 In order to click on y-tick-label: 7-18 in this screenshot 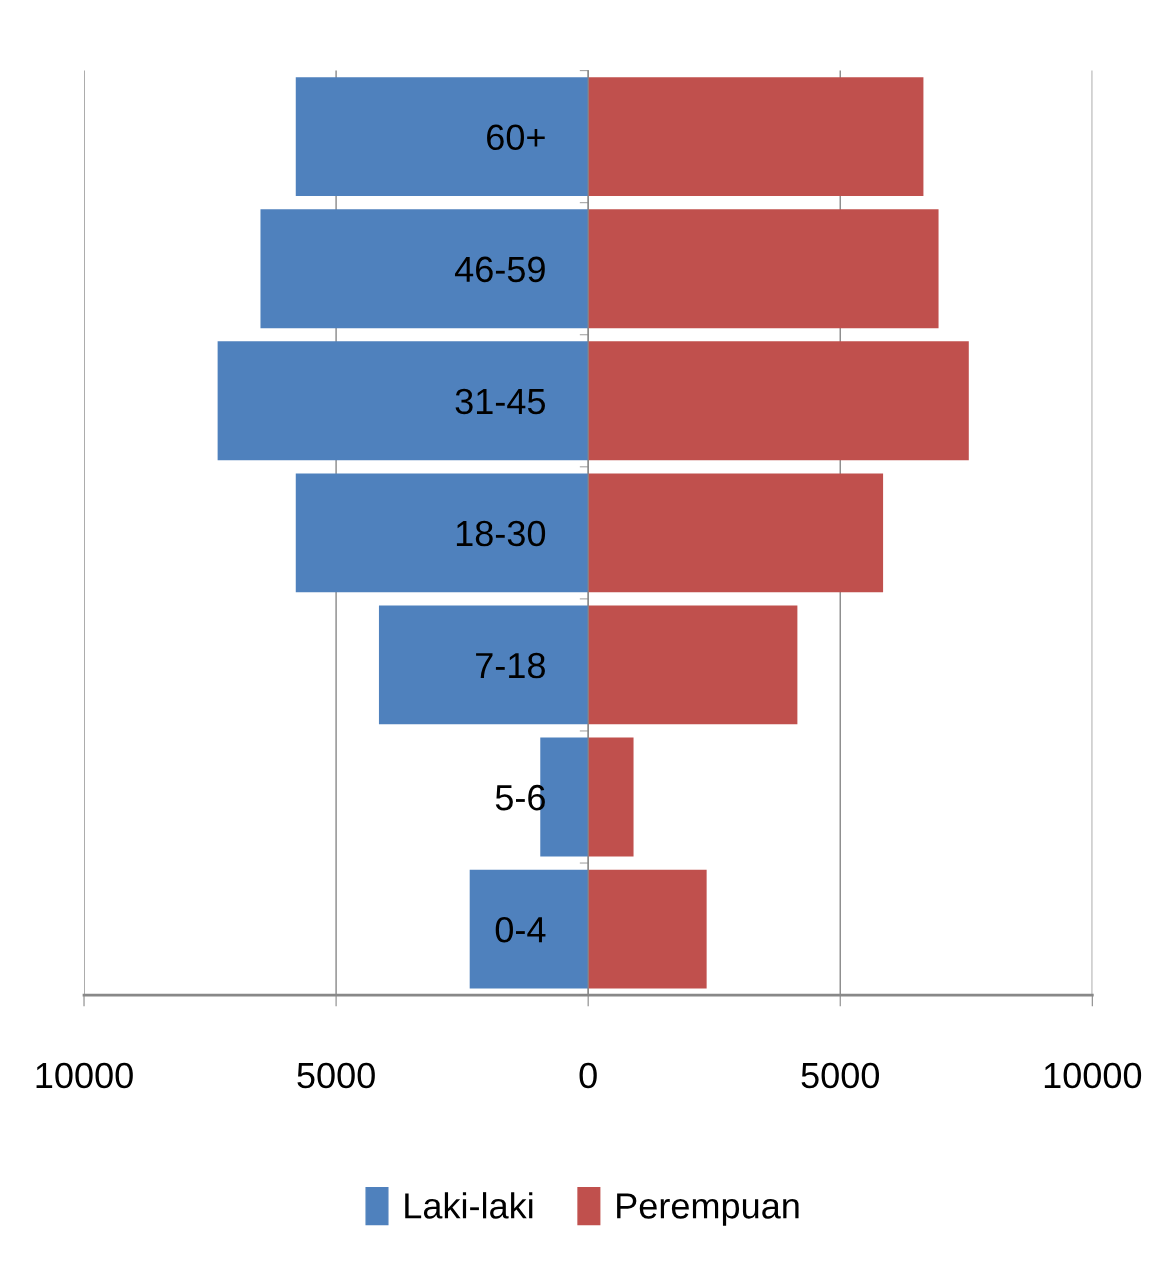, I will do `click(510, 665)`.